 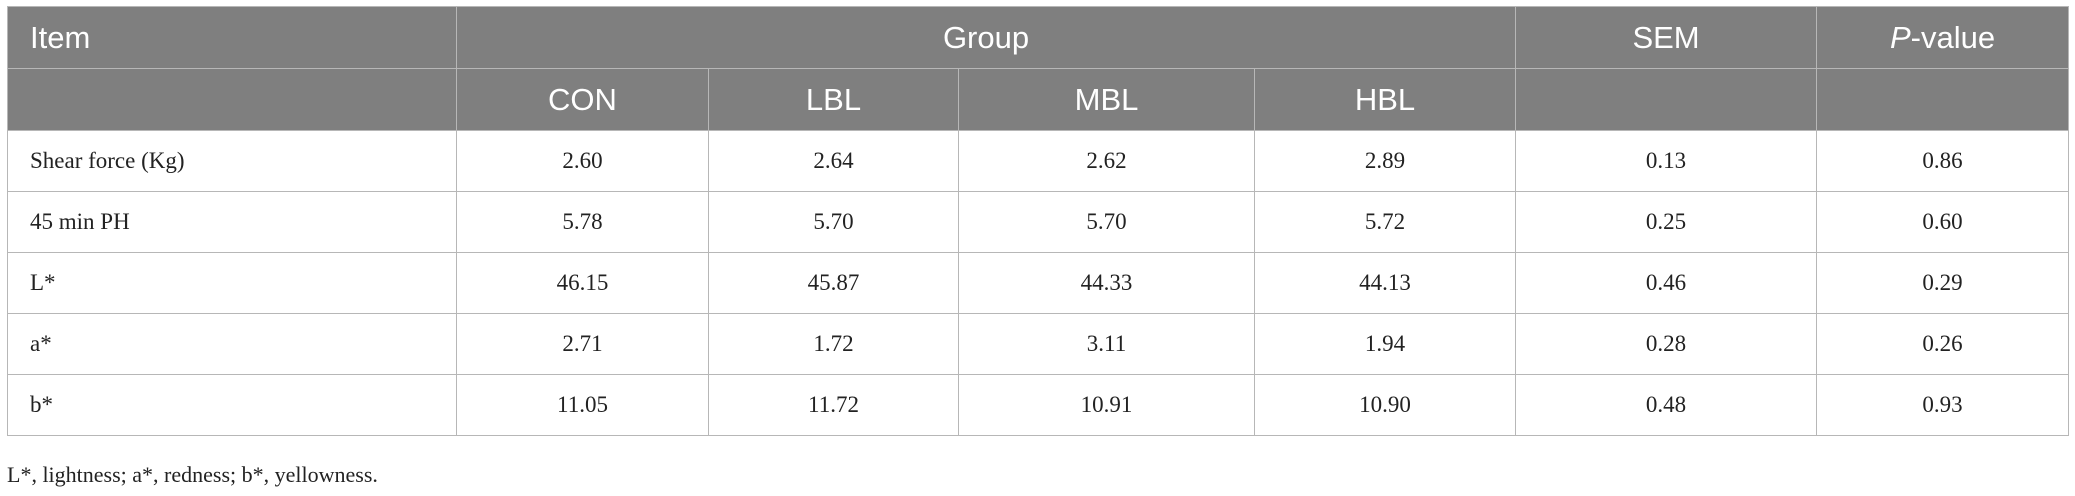 What do you see at coordinates (1666, 161) in the screenshot?
I see `table-cell: 0.13` at bounding box center [1666, 161].